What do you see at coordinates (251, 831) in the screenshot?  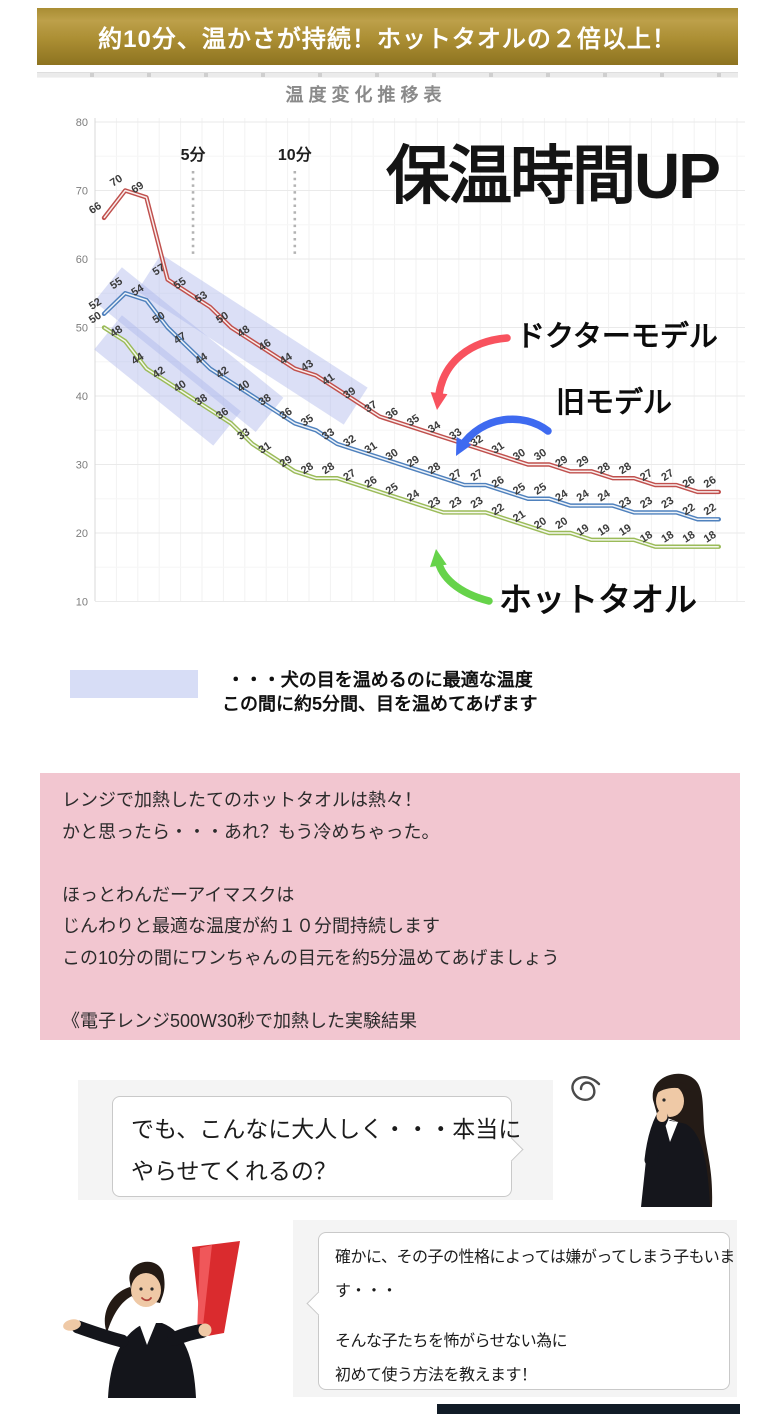 I see `description-line: かと思ったら・・・あれ？もう冷めちゃった。` at bounding box center [251, 831].